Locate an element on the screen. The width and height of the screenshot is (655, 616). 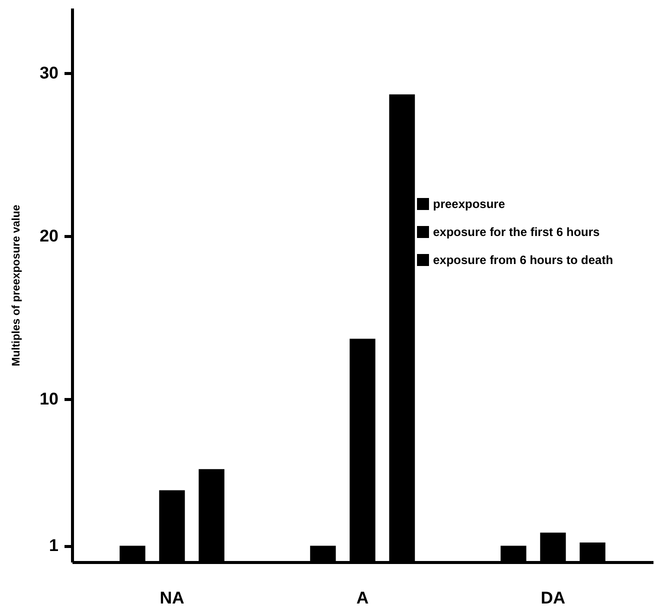
y-tick-label: 10 is located at coordinates (49, 399).